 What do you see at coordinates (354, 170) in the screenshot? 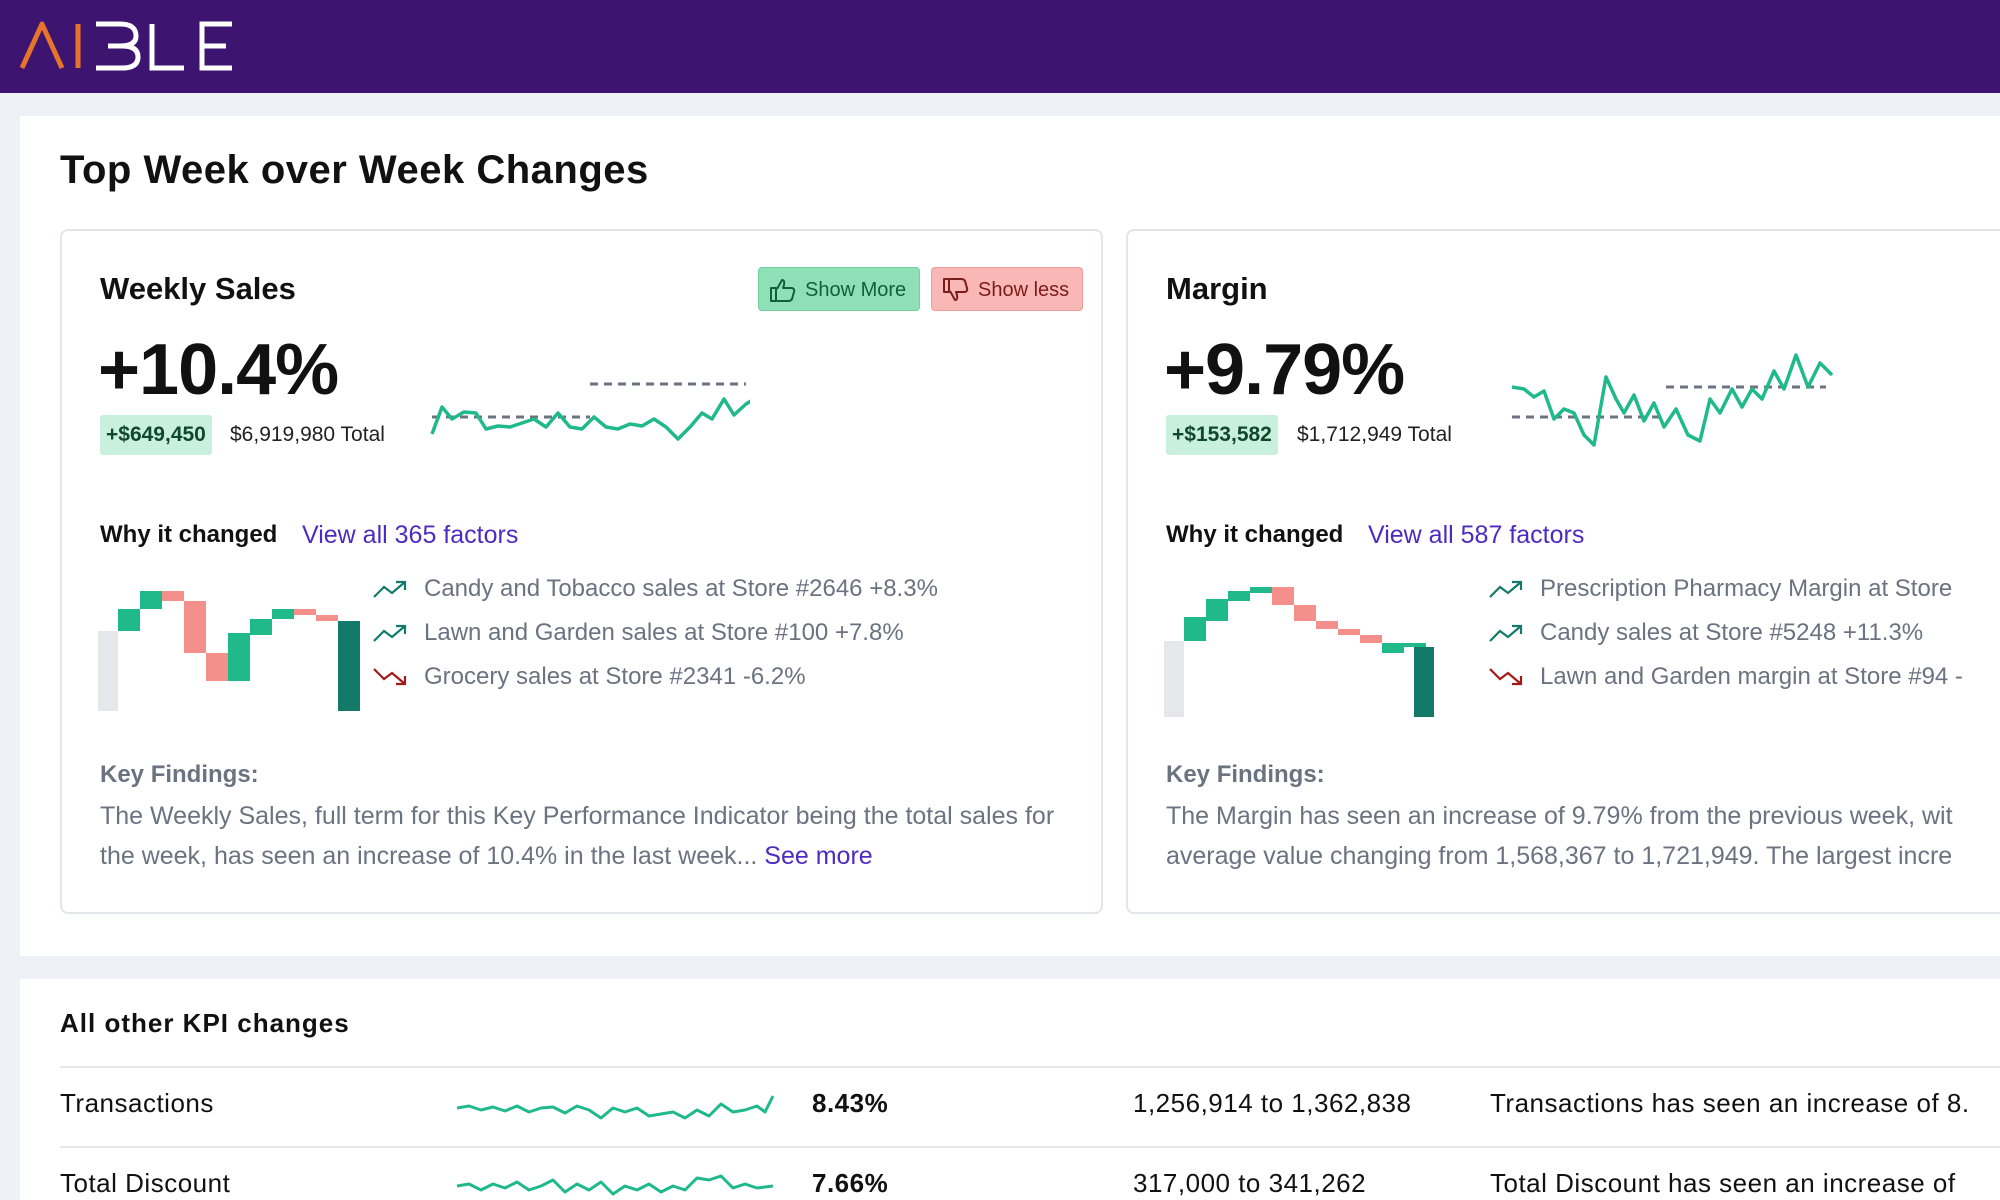
I see `section-title: Top Week over Week Changes` at bounding box center [354, 170].